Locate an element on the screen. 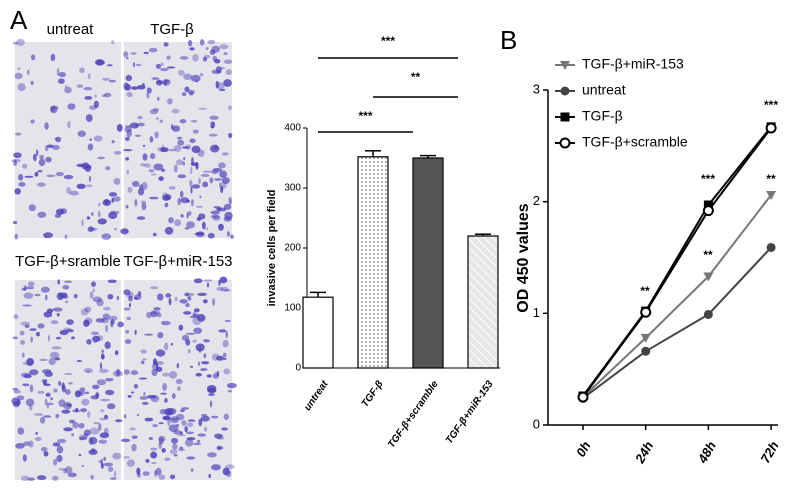 This screenshot has width=791, height=488. significance-label: ** is located at coordinates (416, 77).